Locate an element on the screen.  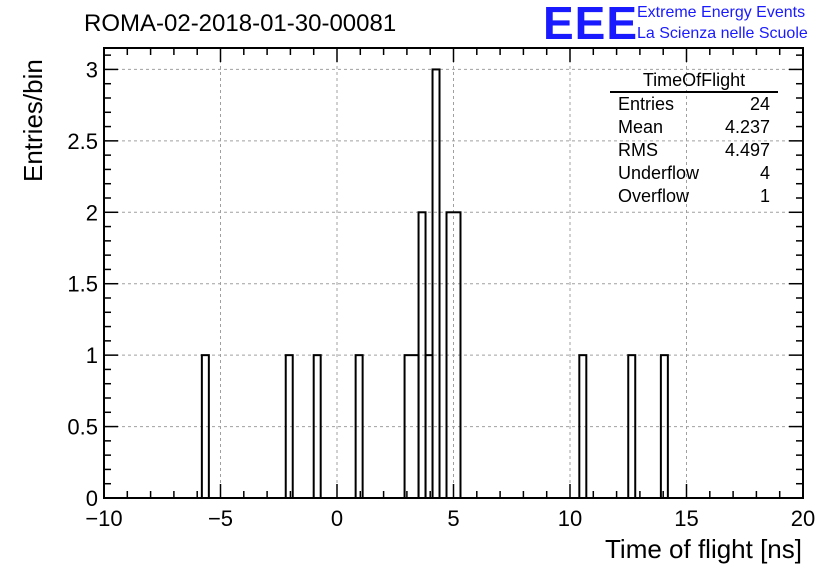
eee-logo: EEE is located at coordinates (591, 24).